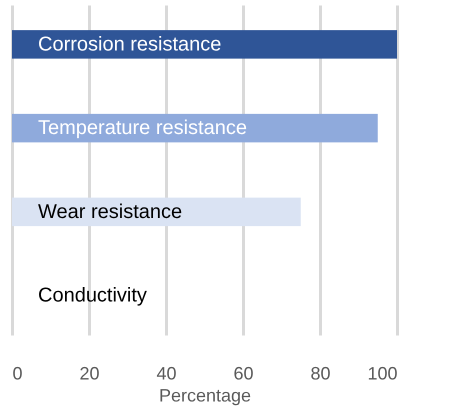  Describe the element at coordinates (382, 374) in the screenshot. I see `x-tick-label: 100` at that location.